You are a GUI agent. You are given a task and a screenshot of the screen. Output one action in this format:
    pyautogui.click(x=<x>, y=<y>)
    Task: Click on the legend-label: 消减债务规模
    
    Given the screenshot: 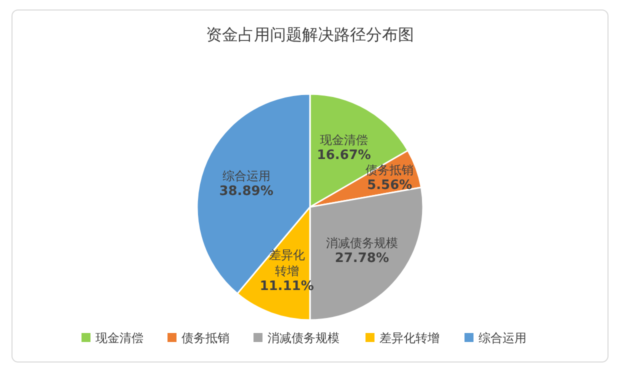 What is the action you would take?
    pyautogui.click(x=304, y=338)
    